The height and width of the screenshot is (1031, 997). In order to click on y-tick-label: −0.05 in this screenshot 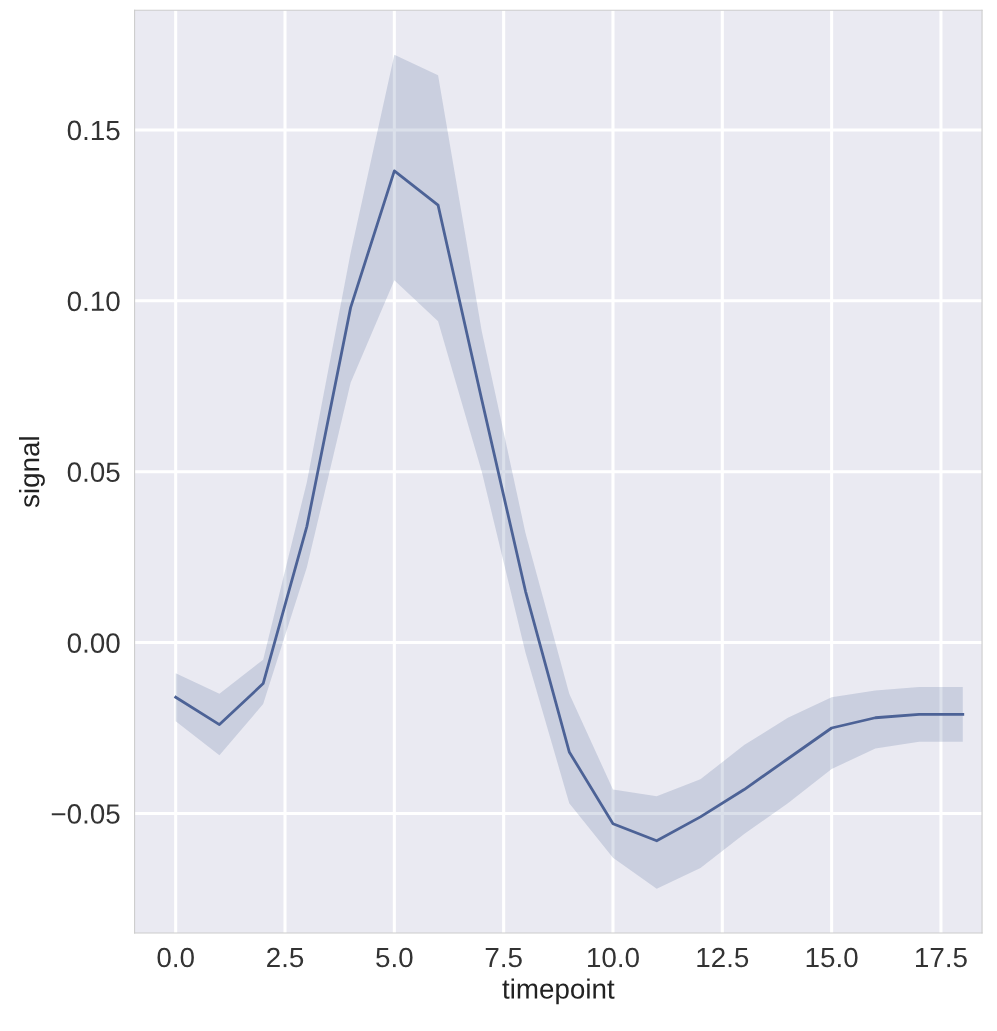, I will do `click(85, 814)`.